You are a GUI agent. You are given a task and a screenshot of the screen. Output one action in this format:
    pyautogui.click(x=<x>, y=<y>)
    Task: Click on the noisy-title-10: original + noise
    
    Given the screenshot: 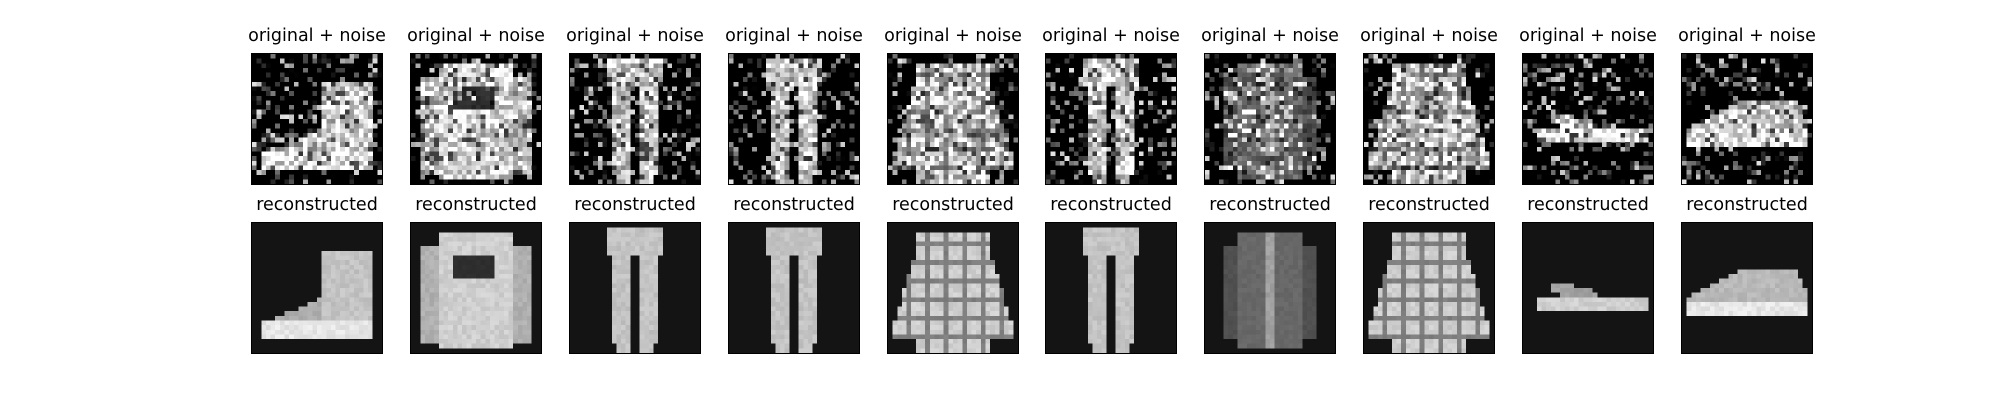 What is the action you would take?
    pyautogui.click(x=1747, y=36)
    